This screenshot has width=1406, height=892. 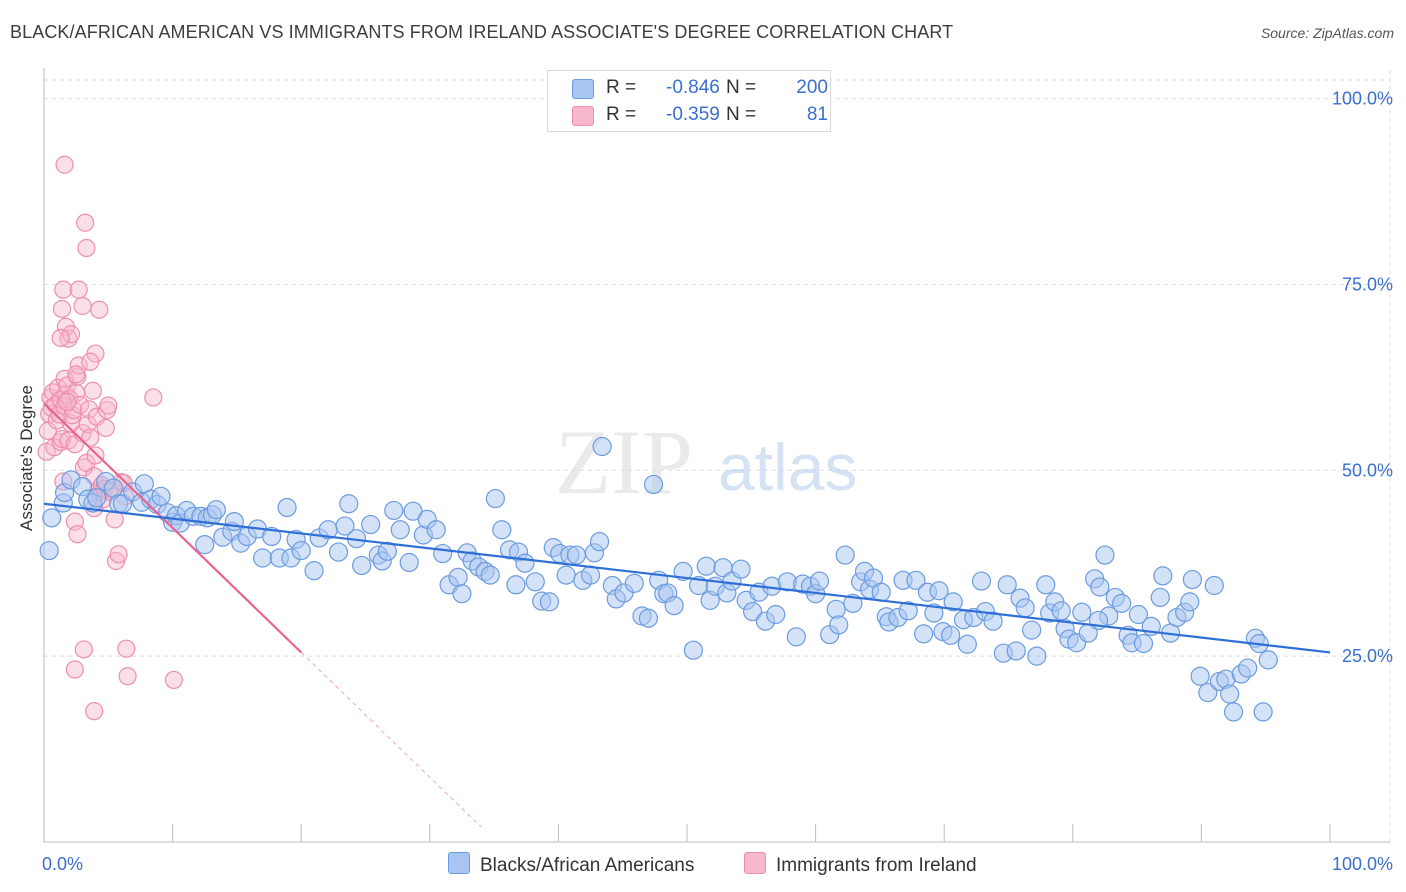 I want to click on x-tick-label: 0.0%, so click(x=62, y=864).